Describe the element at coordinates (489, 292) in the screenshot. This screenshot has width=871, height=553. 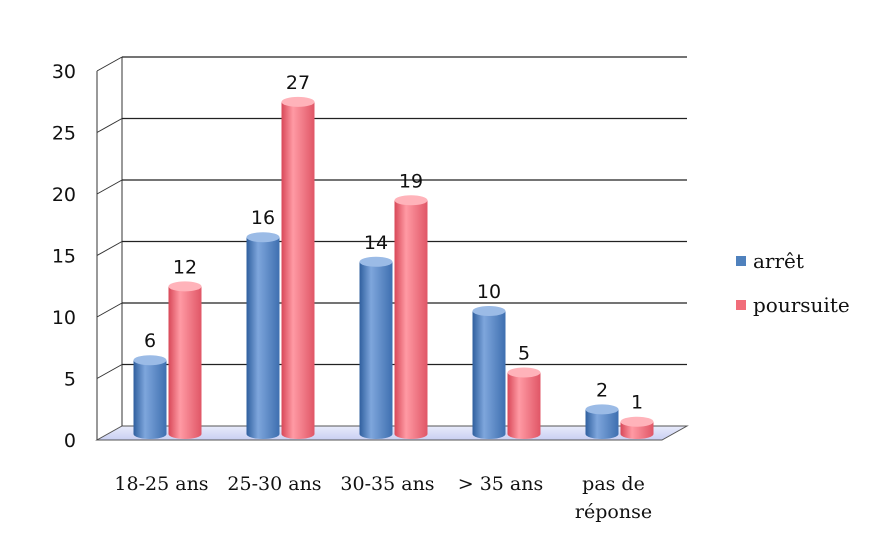
I see `data-label: 10` at that location.